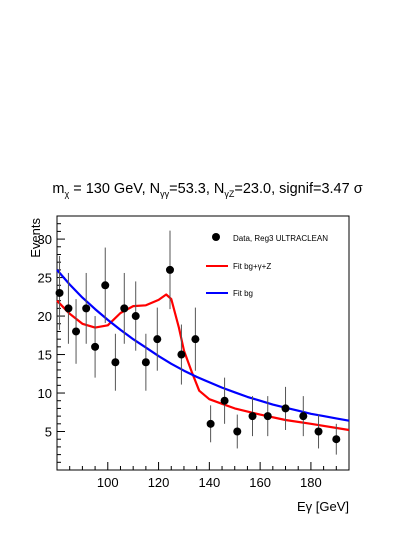 The width and height of the screenshot is (415, 537). I want to click on y-tick-label: 25, so click(45, 278).